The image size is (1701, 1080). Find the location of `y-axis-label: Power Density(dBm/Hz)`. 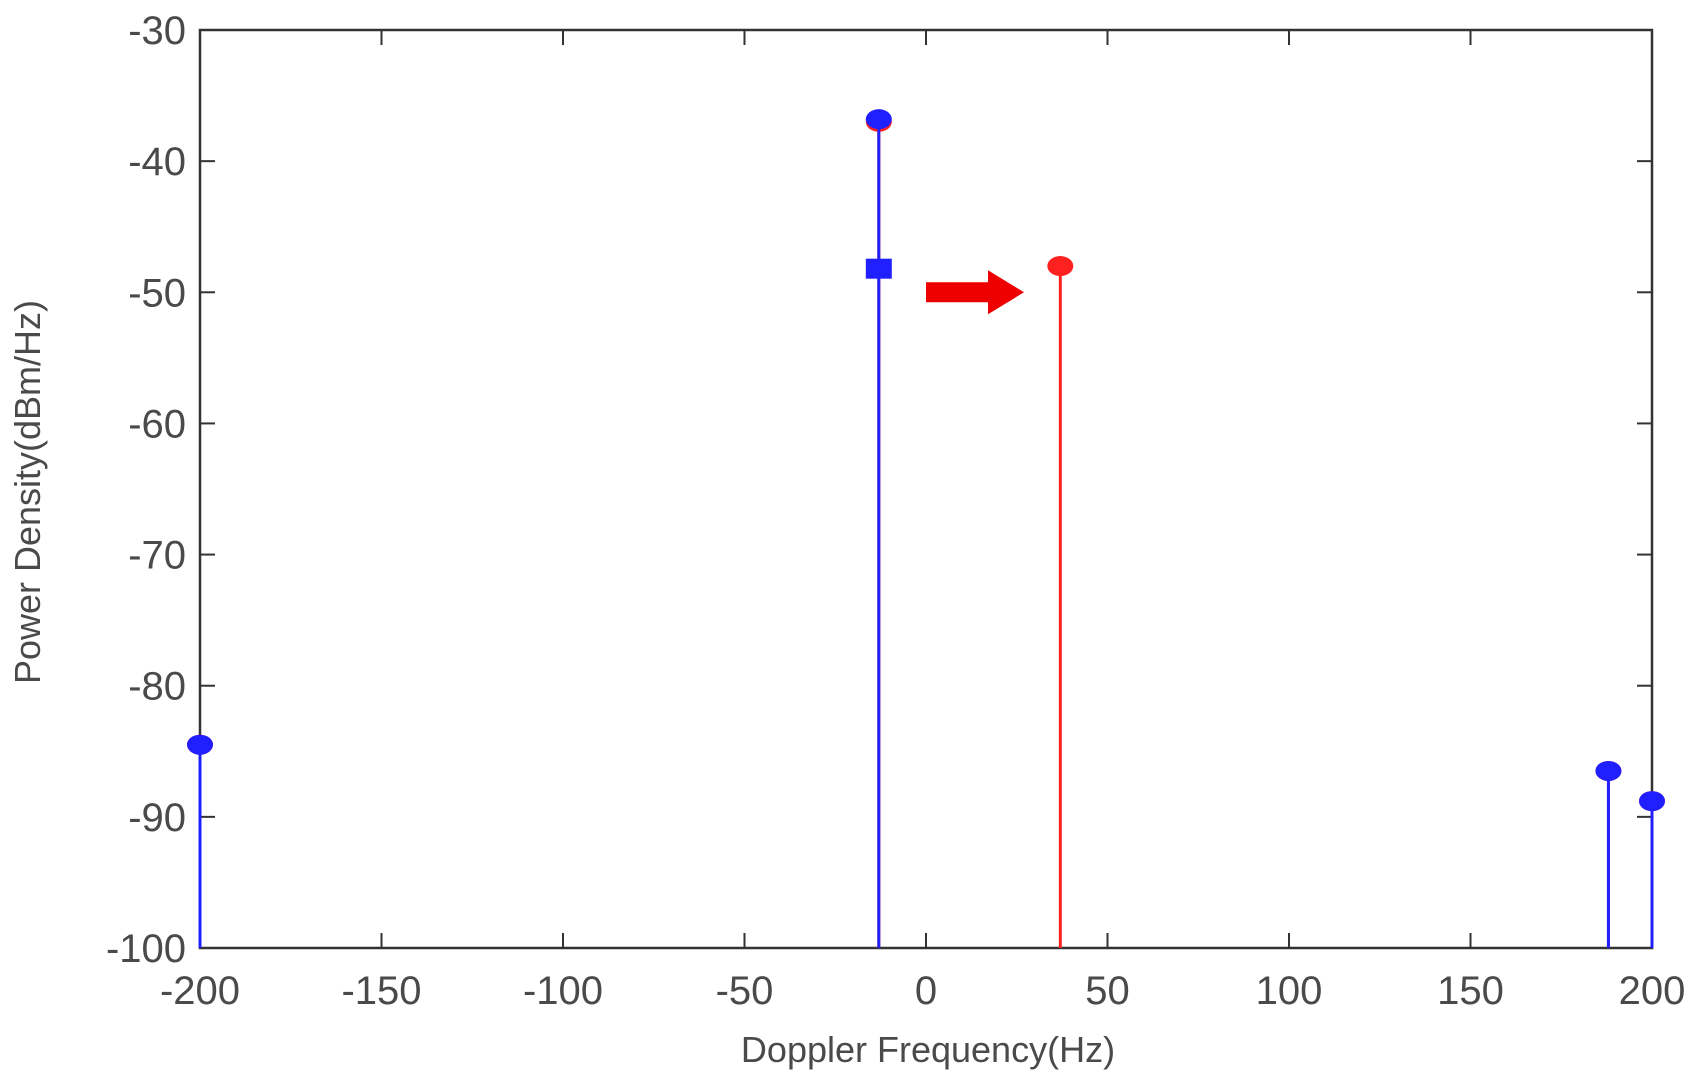

y-axis-label: Power Density(dBm/Hz) is located at coordinates (27, 492).